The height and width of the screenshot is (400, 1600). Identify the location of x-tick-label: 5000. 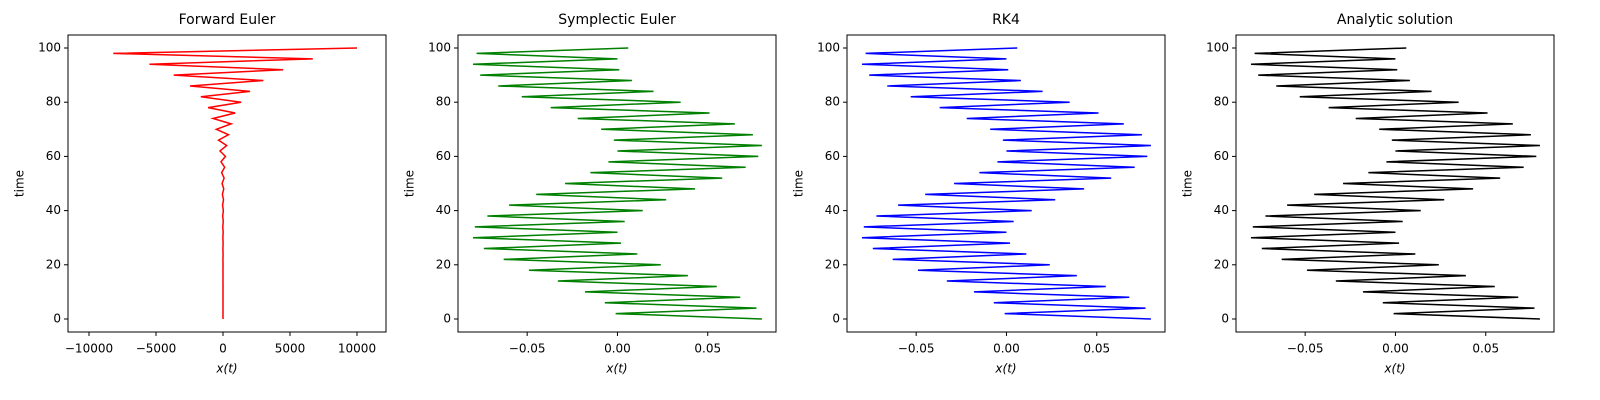
(290, 349).